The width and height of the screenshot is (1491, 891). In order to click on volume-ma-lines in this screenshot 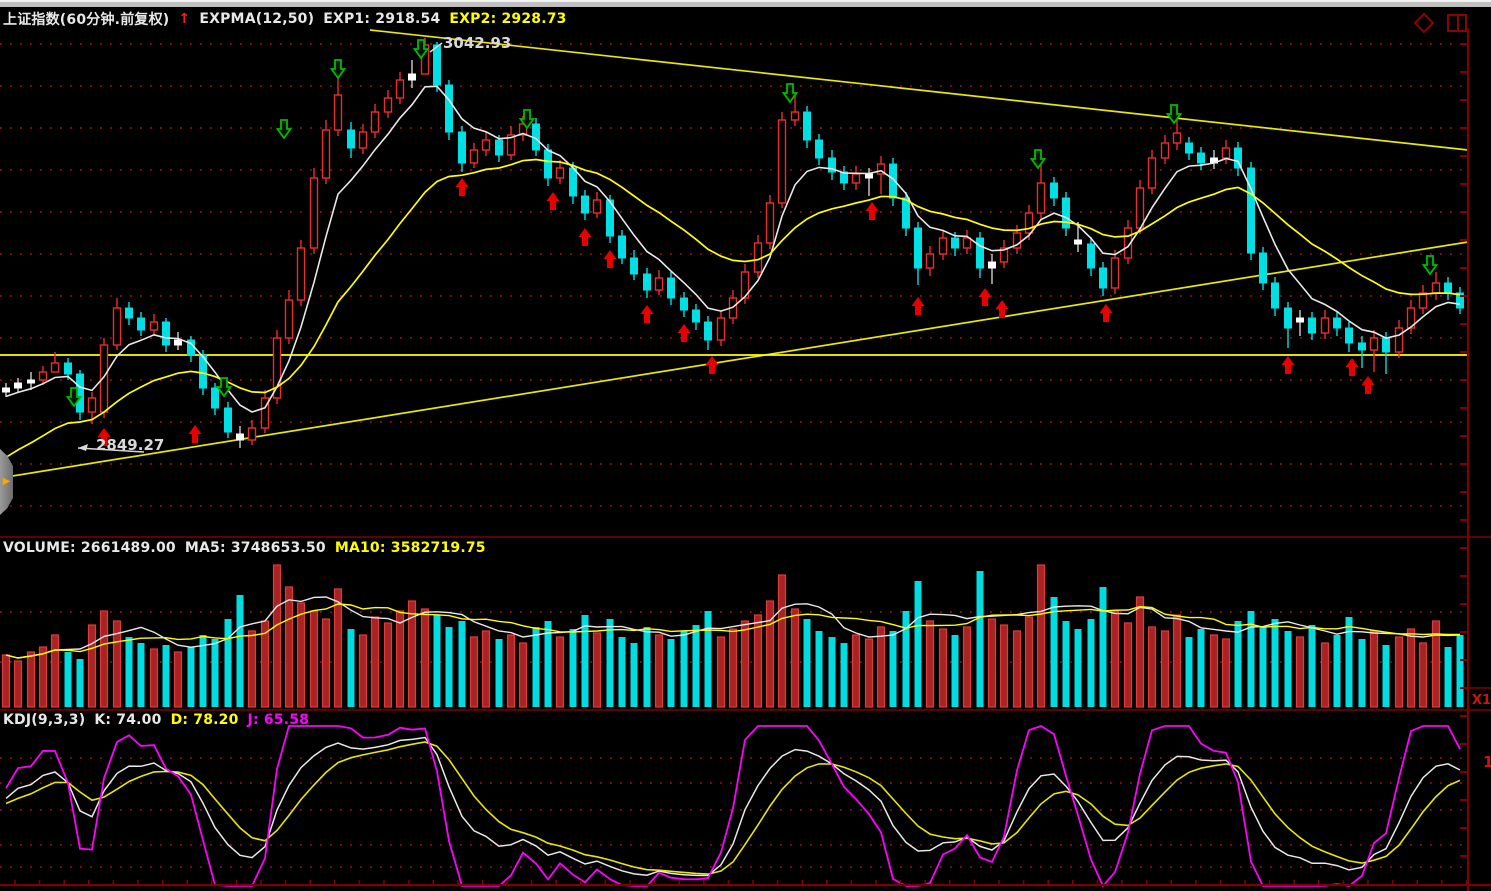, I will do `click(733, 627)`.